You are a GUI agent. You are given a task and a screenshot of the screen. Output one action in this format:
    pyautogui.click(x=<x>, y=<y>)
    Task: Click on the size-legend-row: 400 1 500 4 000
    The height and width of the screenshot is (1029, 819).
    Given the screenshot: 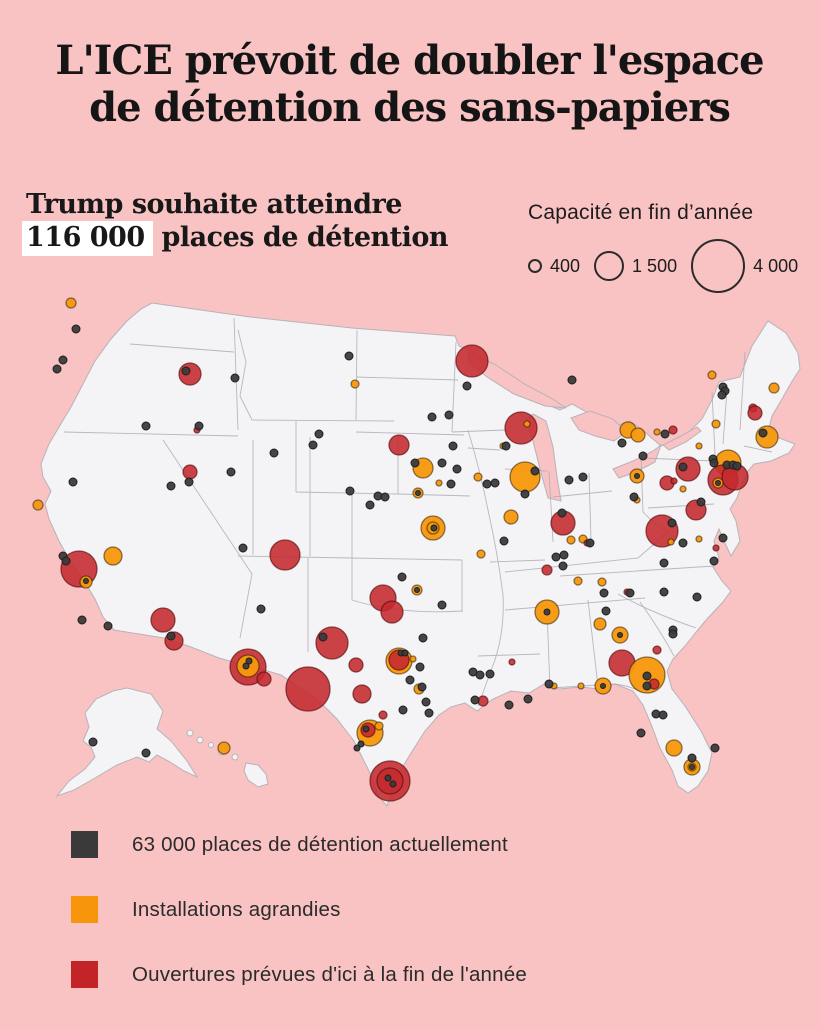 What is the action you would take?
    pyautogui.click(x=670, y=266)
    